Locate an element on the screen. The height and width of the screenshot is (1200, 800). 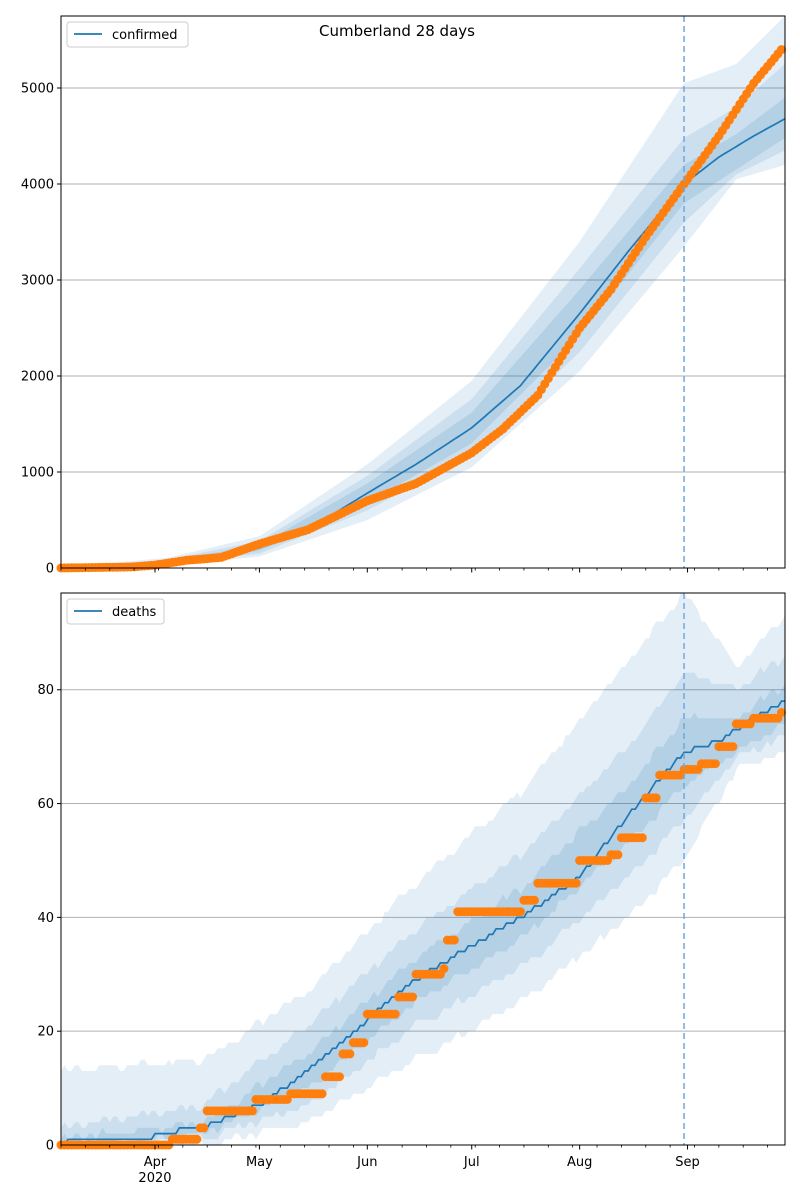
chart-title: Cumberland 28 days is located at coordinates (397, 31).